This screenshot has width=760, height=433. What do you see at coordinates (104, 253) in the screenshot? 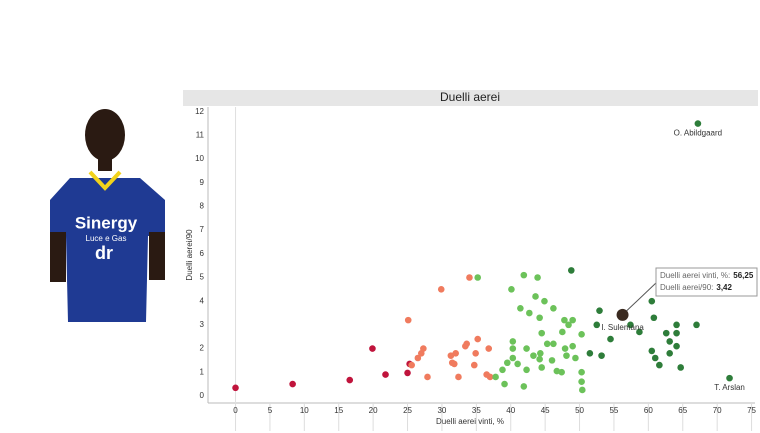
I see `sleeve-logo: dr` at bounding box center [104, 253].